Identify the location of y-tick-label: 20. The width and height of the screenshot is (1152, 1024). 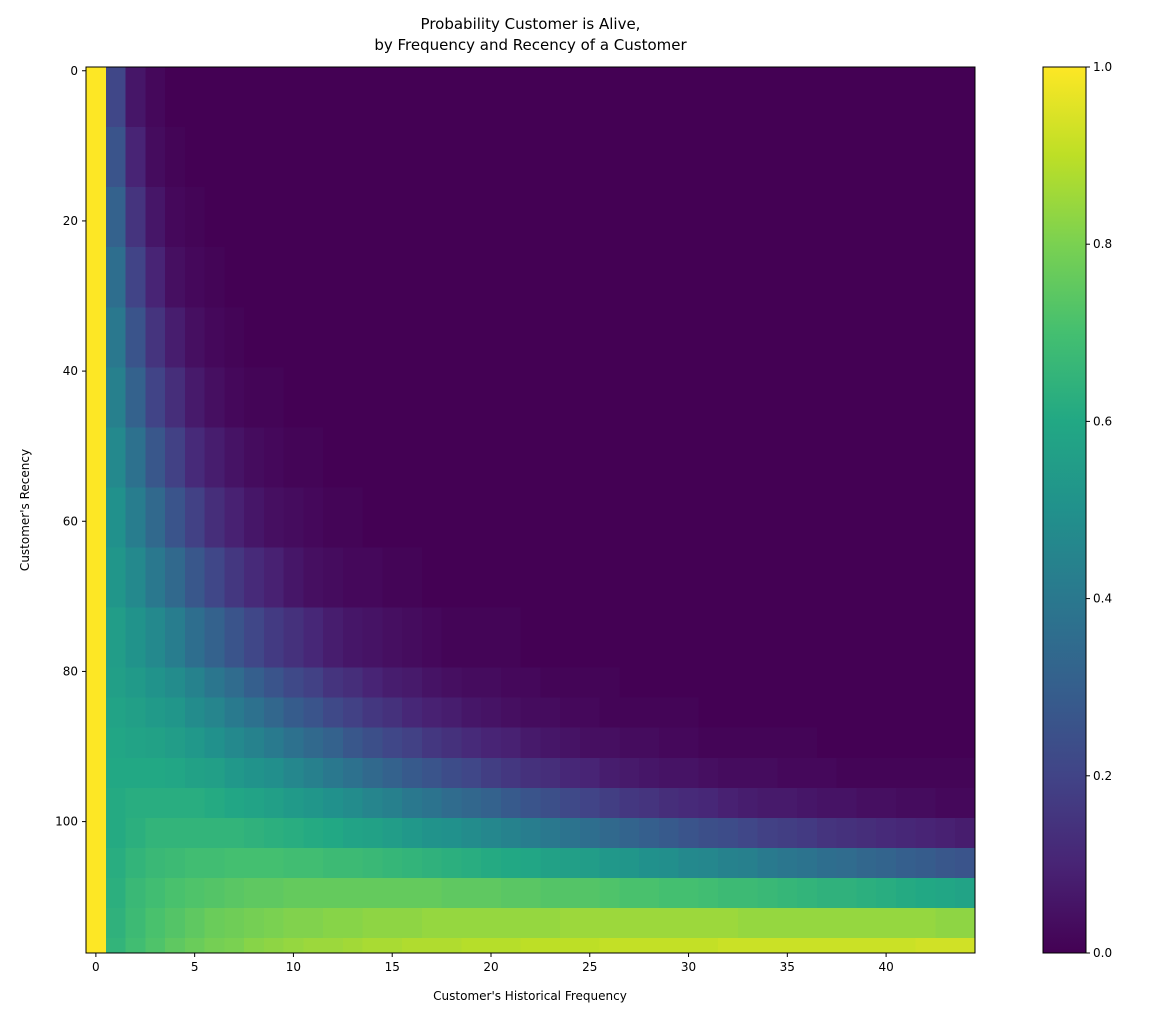
(70, 221).